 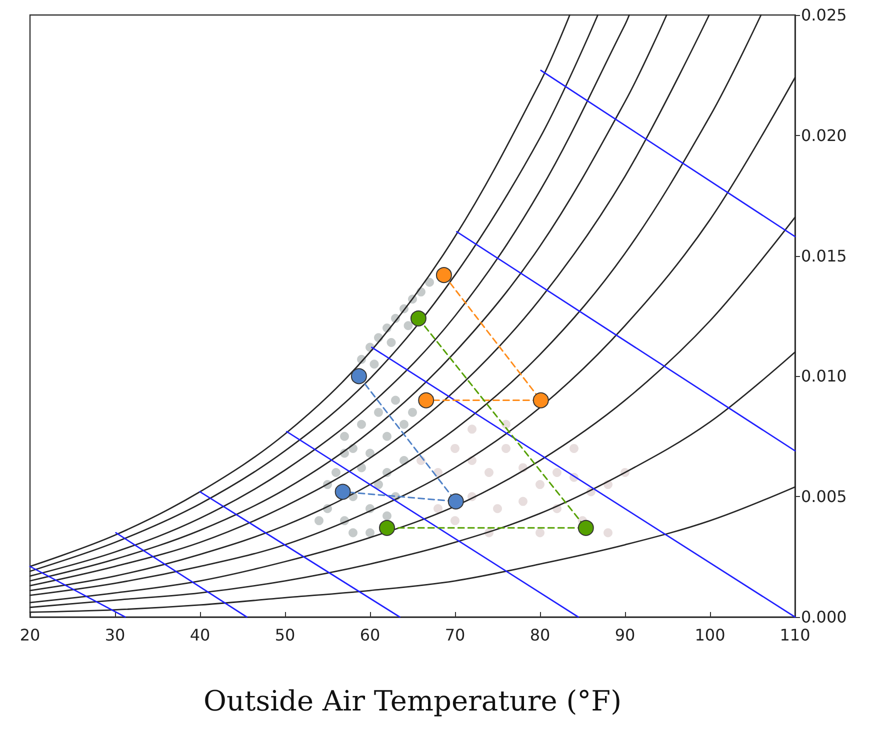 I want to click on y-tick-label: 0.005, so click(x=824, y=496).